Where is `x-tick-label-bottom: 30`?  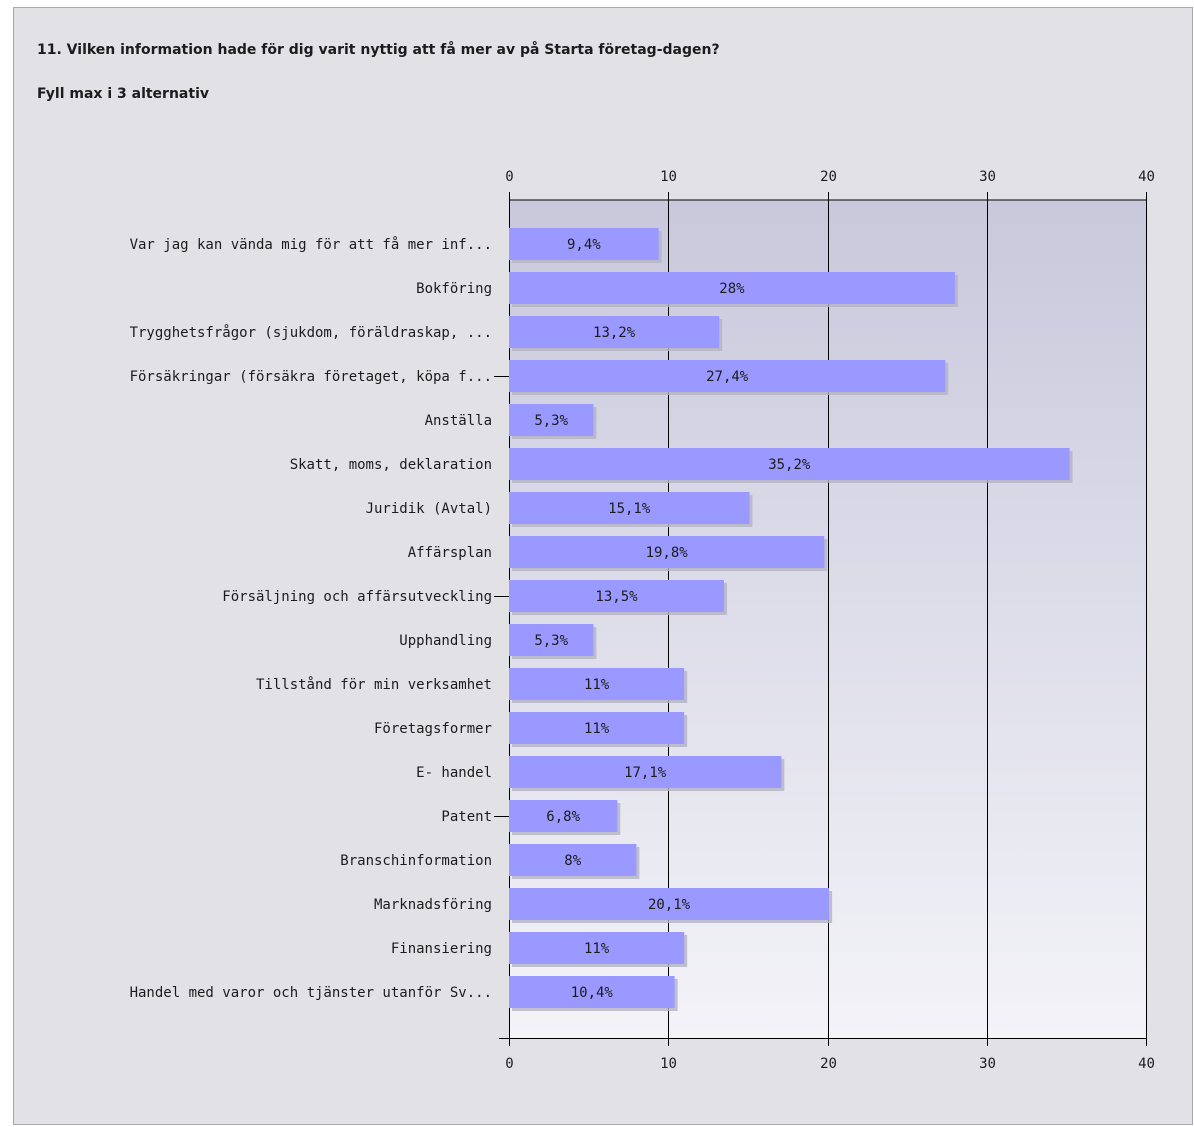
x-tick-label-bottom: 30 is located at coordinates (987, 1064).